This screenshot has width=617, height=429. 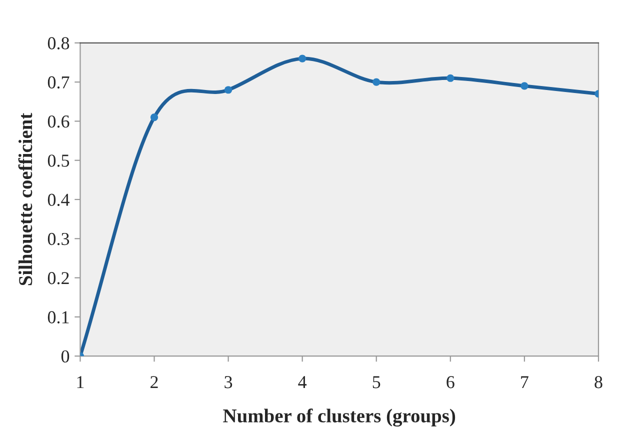 What do you see at coordinates (59, 239) in the screenshot?
I see `y-tick-label: 0.3` at bounding box center [59, 239].